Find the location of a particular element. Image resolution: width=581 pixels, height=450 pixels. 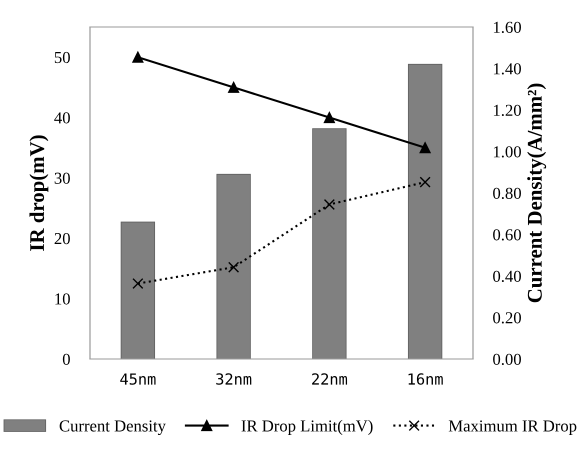

y-tick-label: 30 is located at coordinates (62, 178).